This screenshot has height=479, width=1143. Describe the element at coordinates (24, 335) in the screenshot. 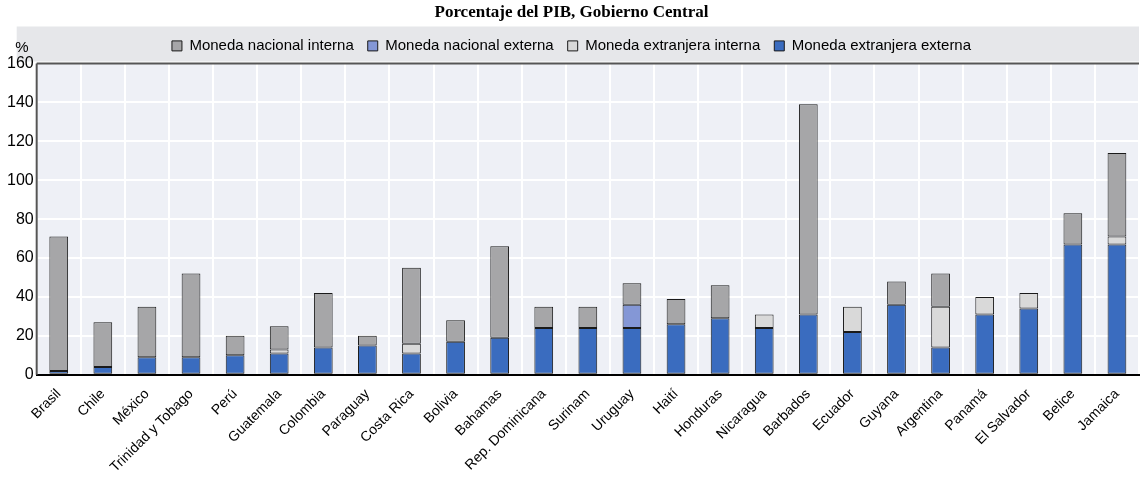

I see `y-tick-label: 20` at that location.